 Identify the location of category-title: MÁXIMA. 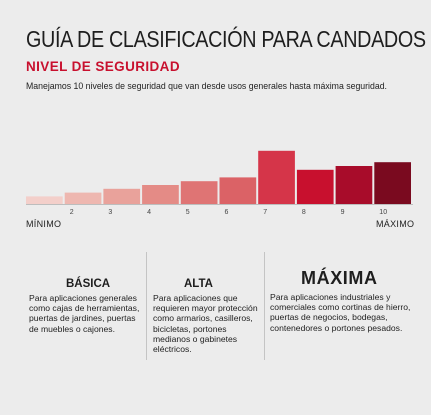
(339, 278).